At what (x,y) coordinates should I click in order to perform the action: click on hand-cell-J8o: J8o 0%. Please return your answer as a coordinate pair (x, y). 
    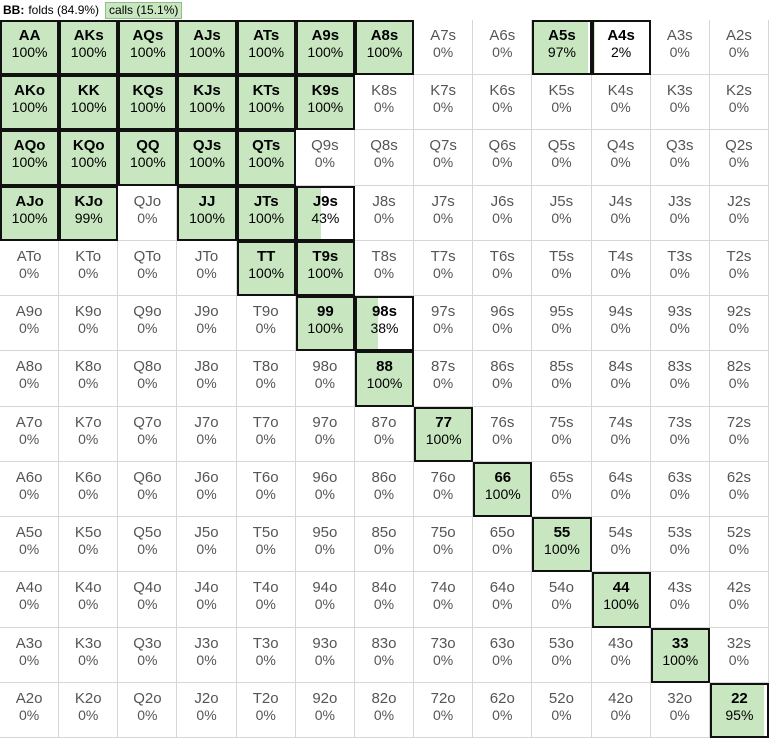
    Looking at the image, I should click on (207, 379).